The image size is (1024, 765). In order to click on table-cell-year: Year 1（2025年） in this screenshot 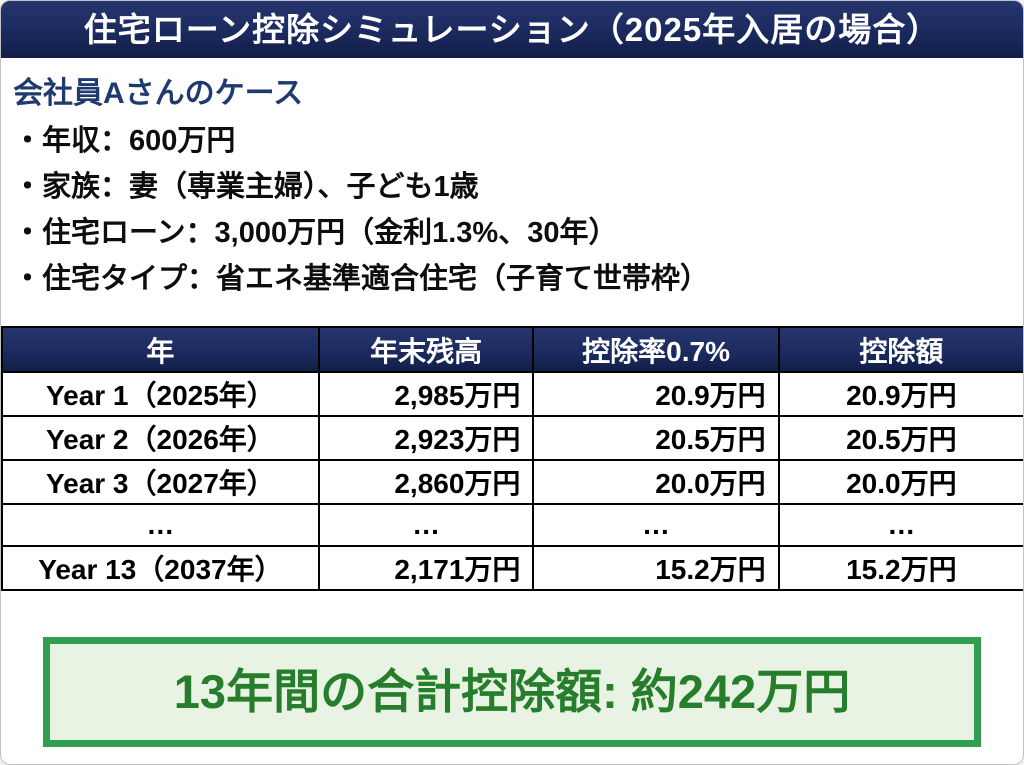, I will do `click(160, 394)`.